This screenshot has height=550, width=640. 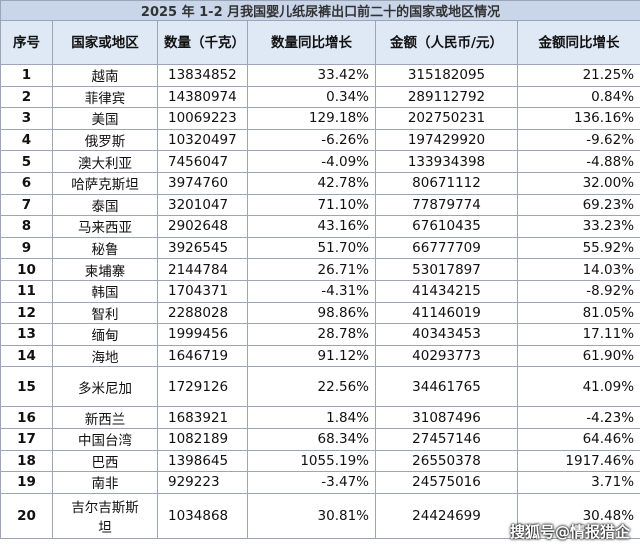 I want to click on table-cell: 哈萨克斯坦, so click(x=105, y=183).